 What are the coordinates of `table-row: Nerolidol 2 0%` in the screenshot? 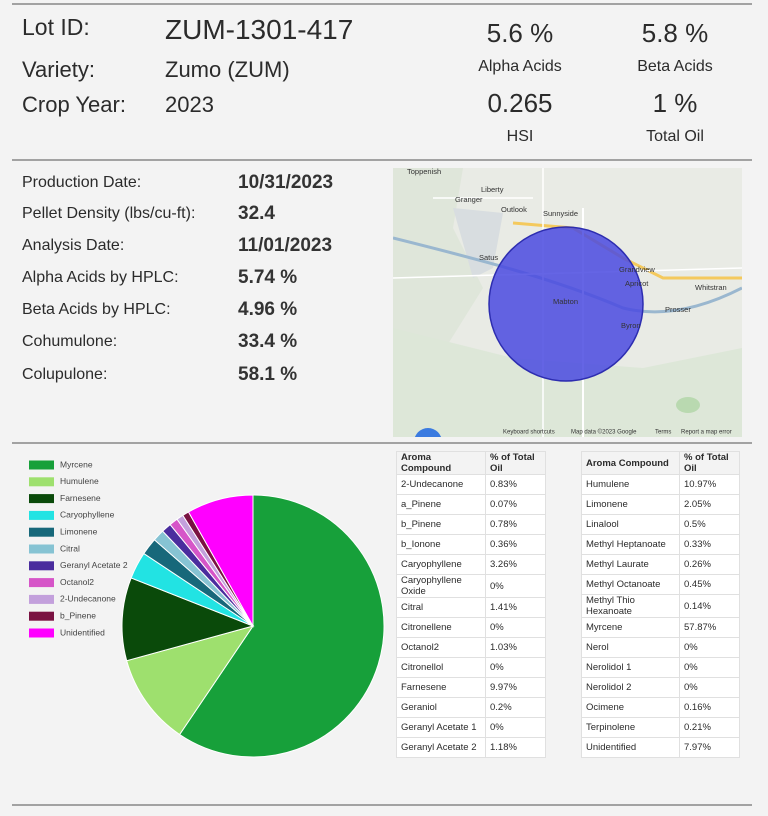 It's located at (660, 687).